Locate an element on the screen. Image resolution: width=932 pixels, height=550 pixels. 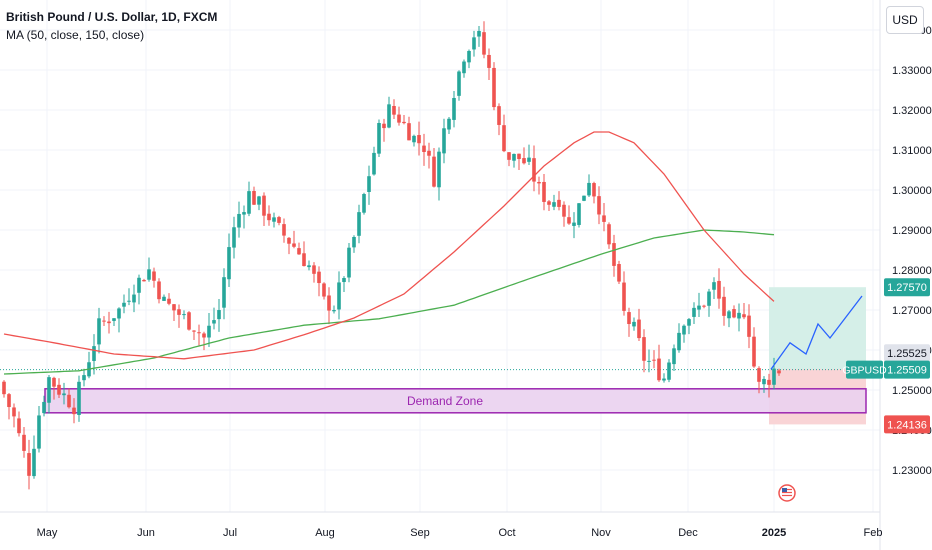
price-tick-label: 1.29000 is located at coordinates (912, 231).